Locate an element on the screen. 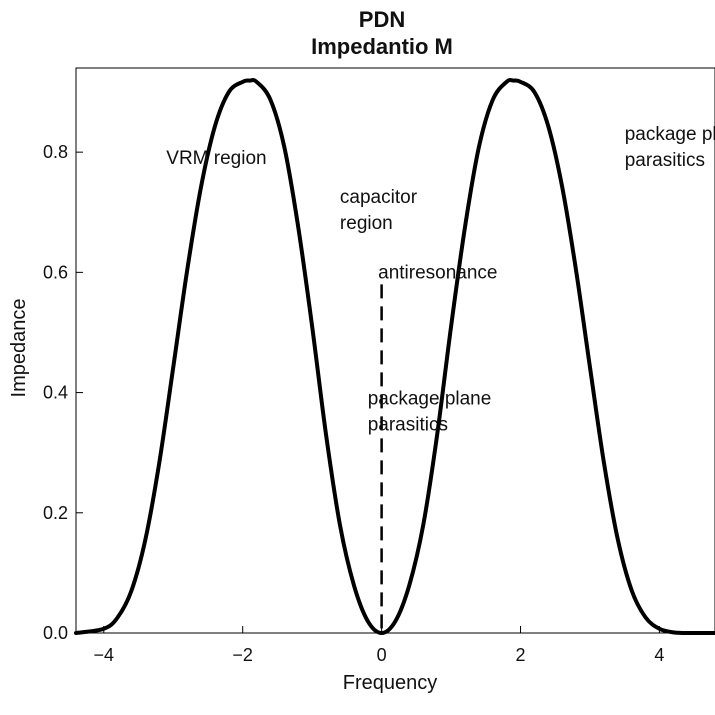  chart-subtitle: Impedantio M is located at coordinates (382, 46).